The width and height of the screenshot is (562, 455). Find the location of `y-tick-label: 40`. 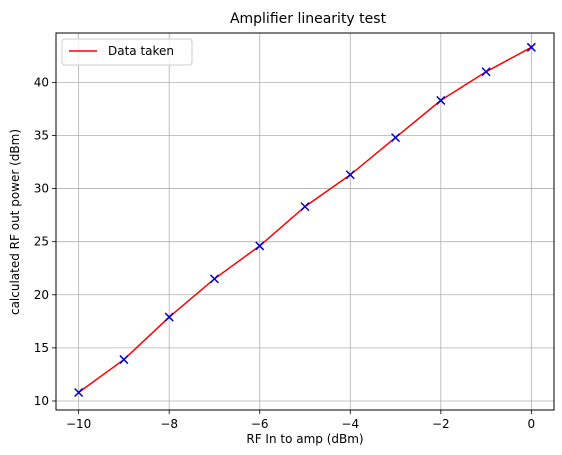

y-tick-label: 40 is located at coordinates (41, 82).